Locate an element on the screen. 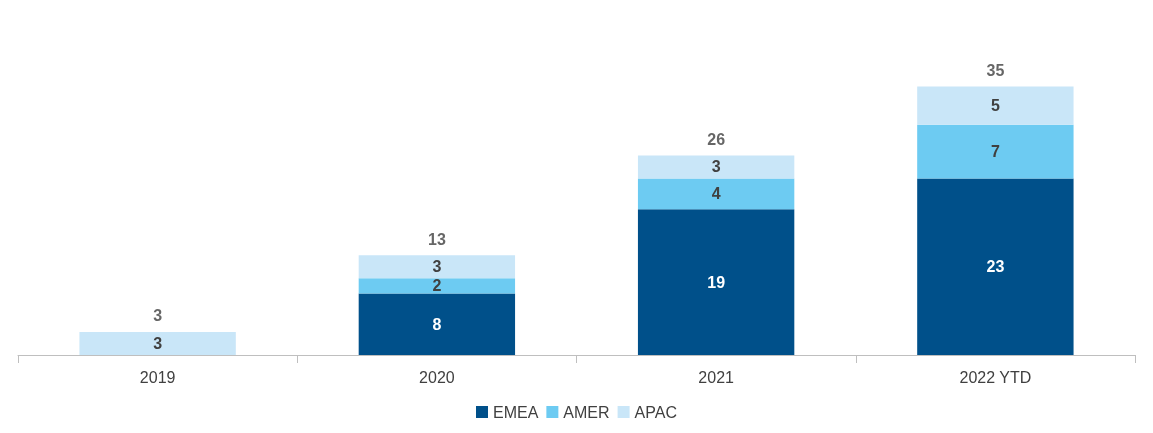 The image size is (1153, 433). data-label: 19 is located at coordinates (716, 282).